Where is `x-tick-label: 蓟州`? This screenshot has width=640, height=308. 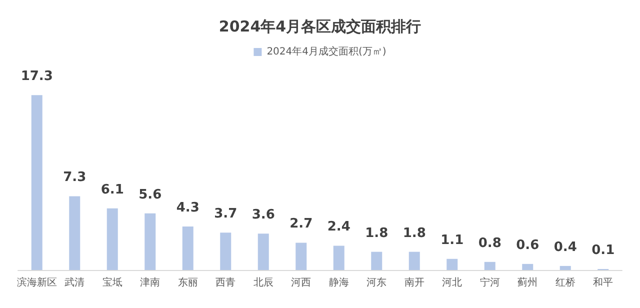 x-tick-label: 蓟州 is located at coordinates (528, 282).